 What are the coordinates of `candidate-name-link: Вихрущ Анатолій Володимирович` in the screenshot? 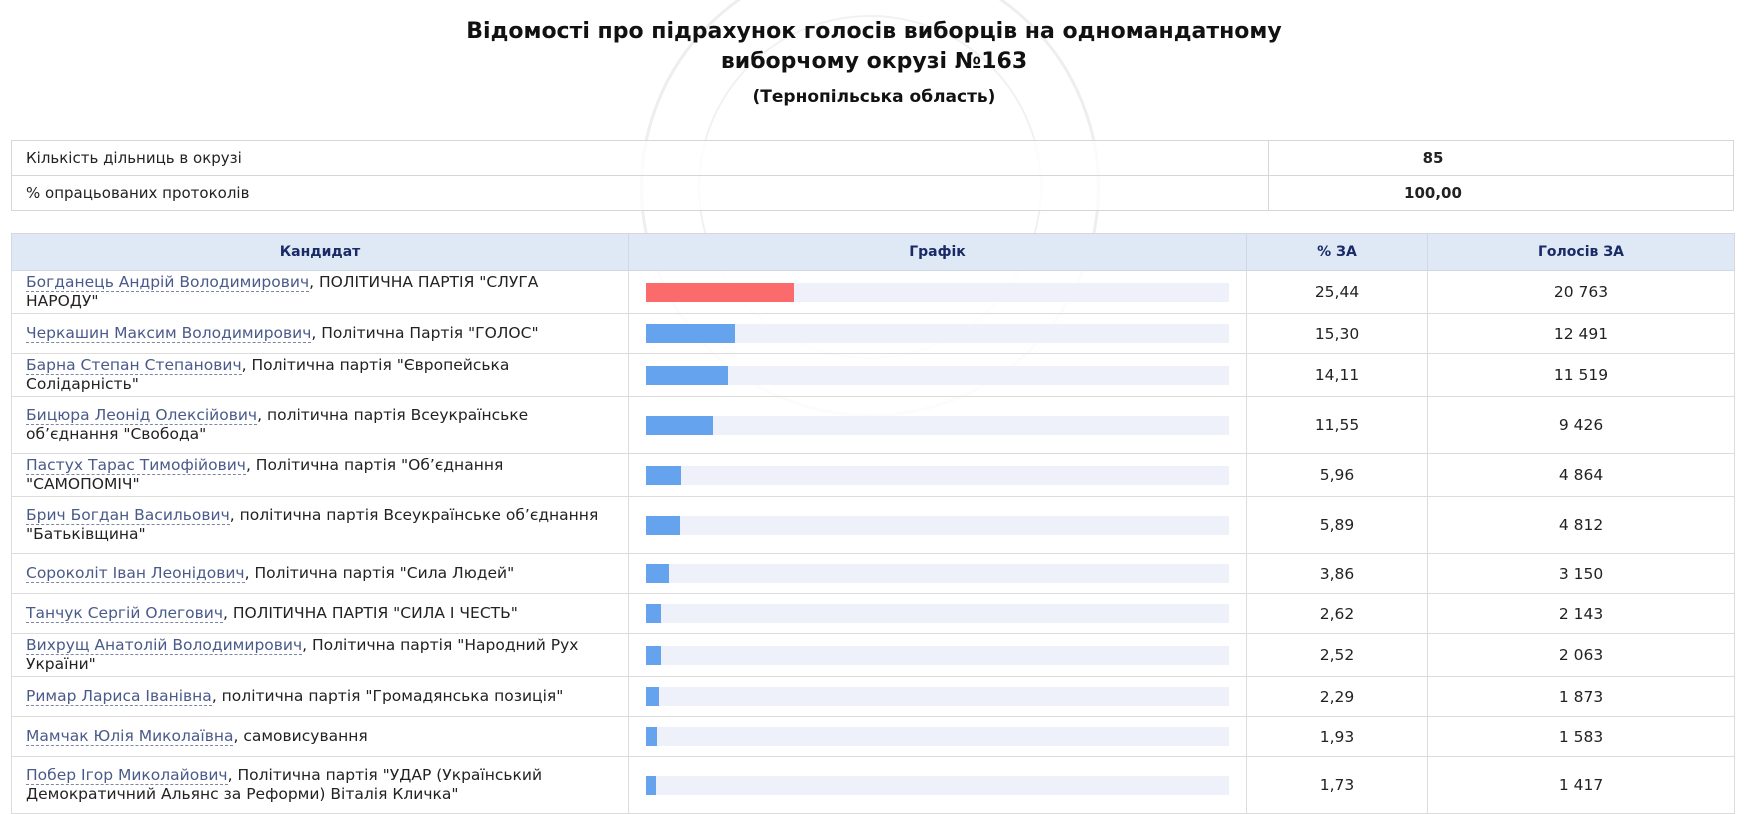 It's located at (164, 645).